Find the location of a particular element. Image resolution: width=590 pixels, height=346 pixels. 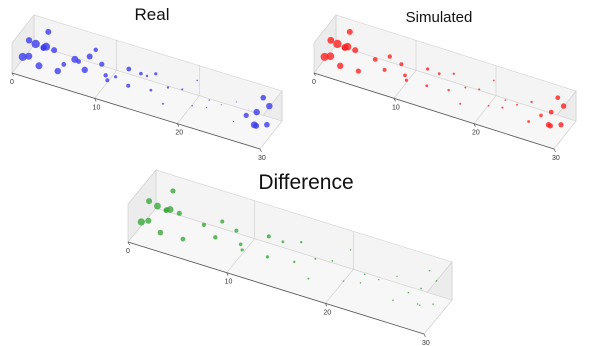

x-tick-label: 0 is located at coordinates (12, 82).